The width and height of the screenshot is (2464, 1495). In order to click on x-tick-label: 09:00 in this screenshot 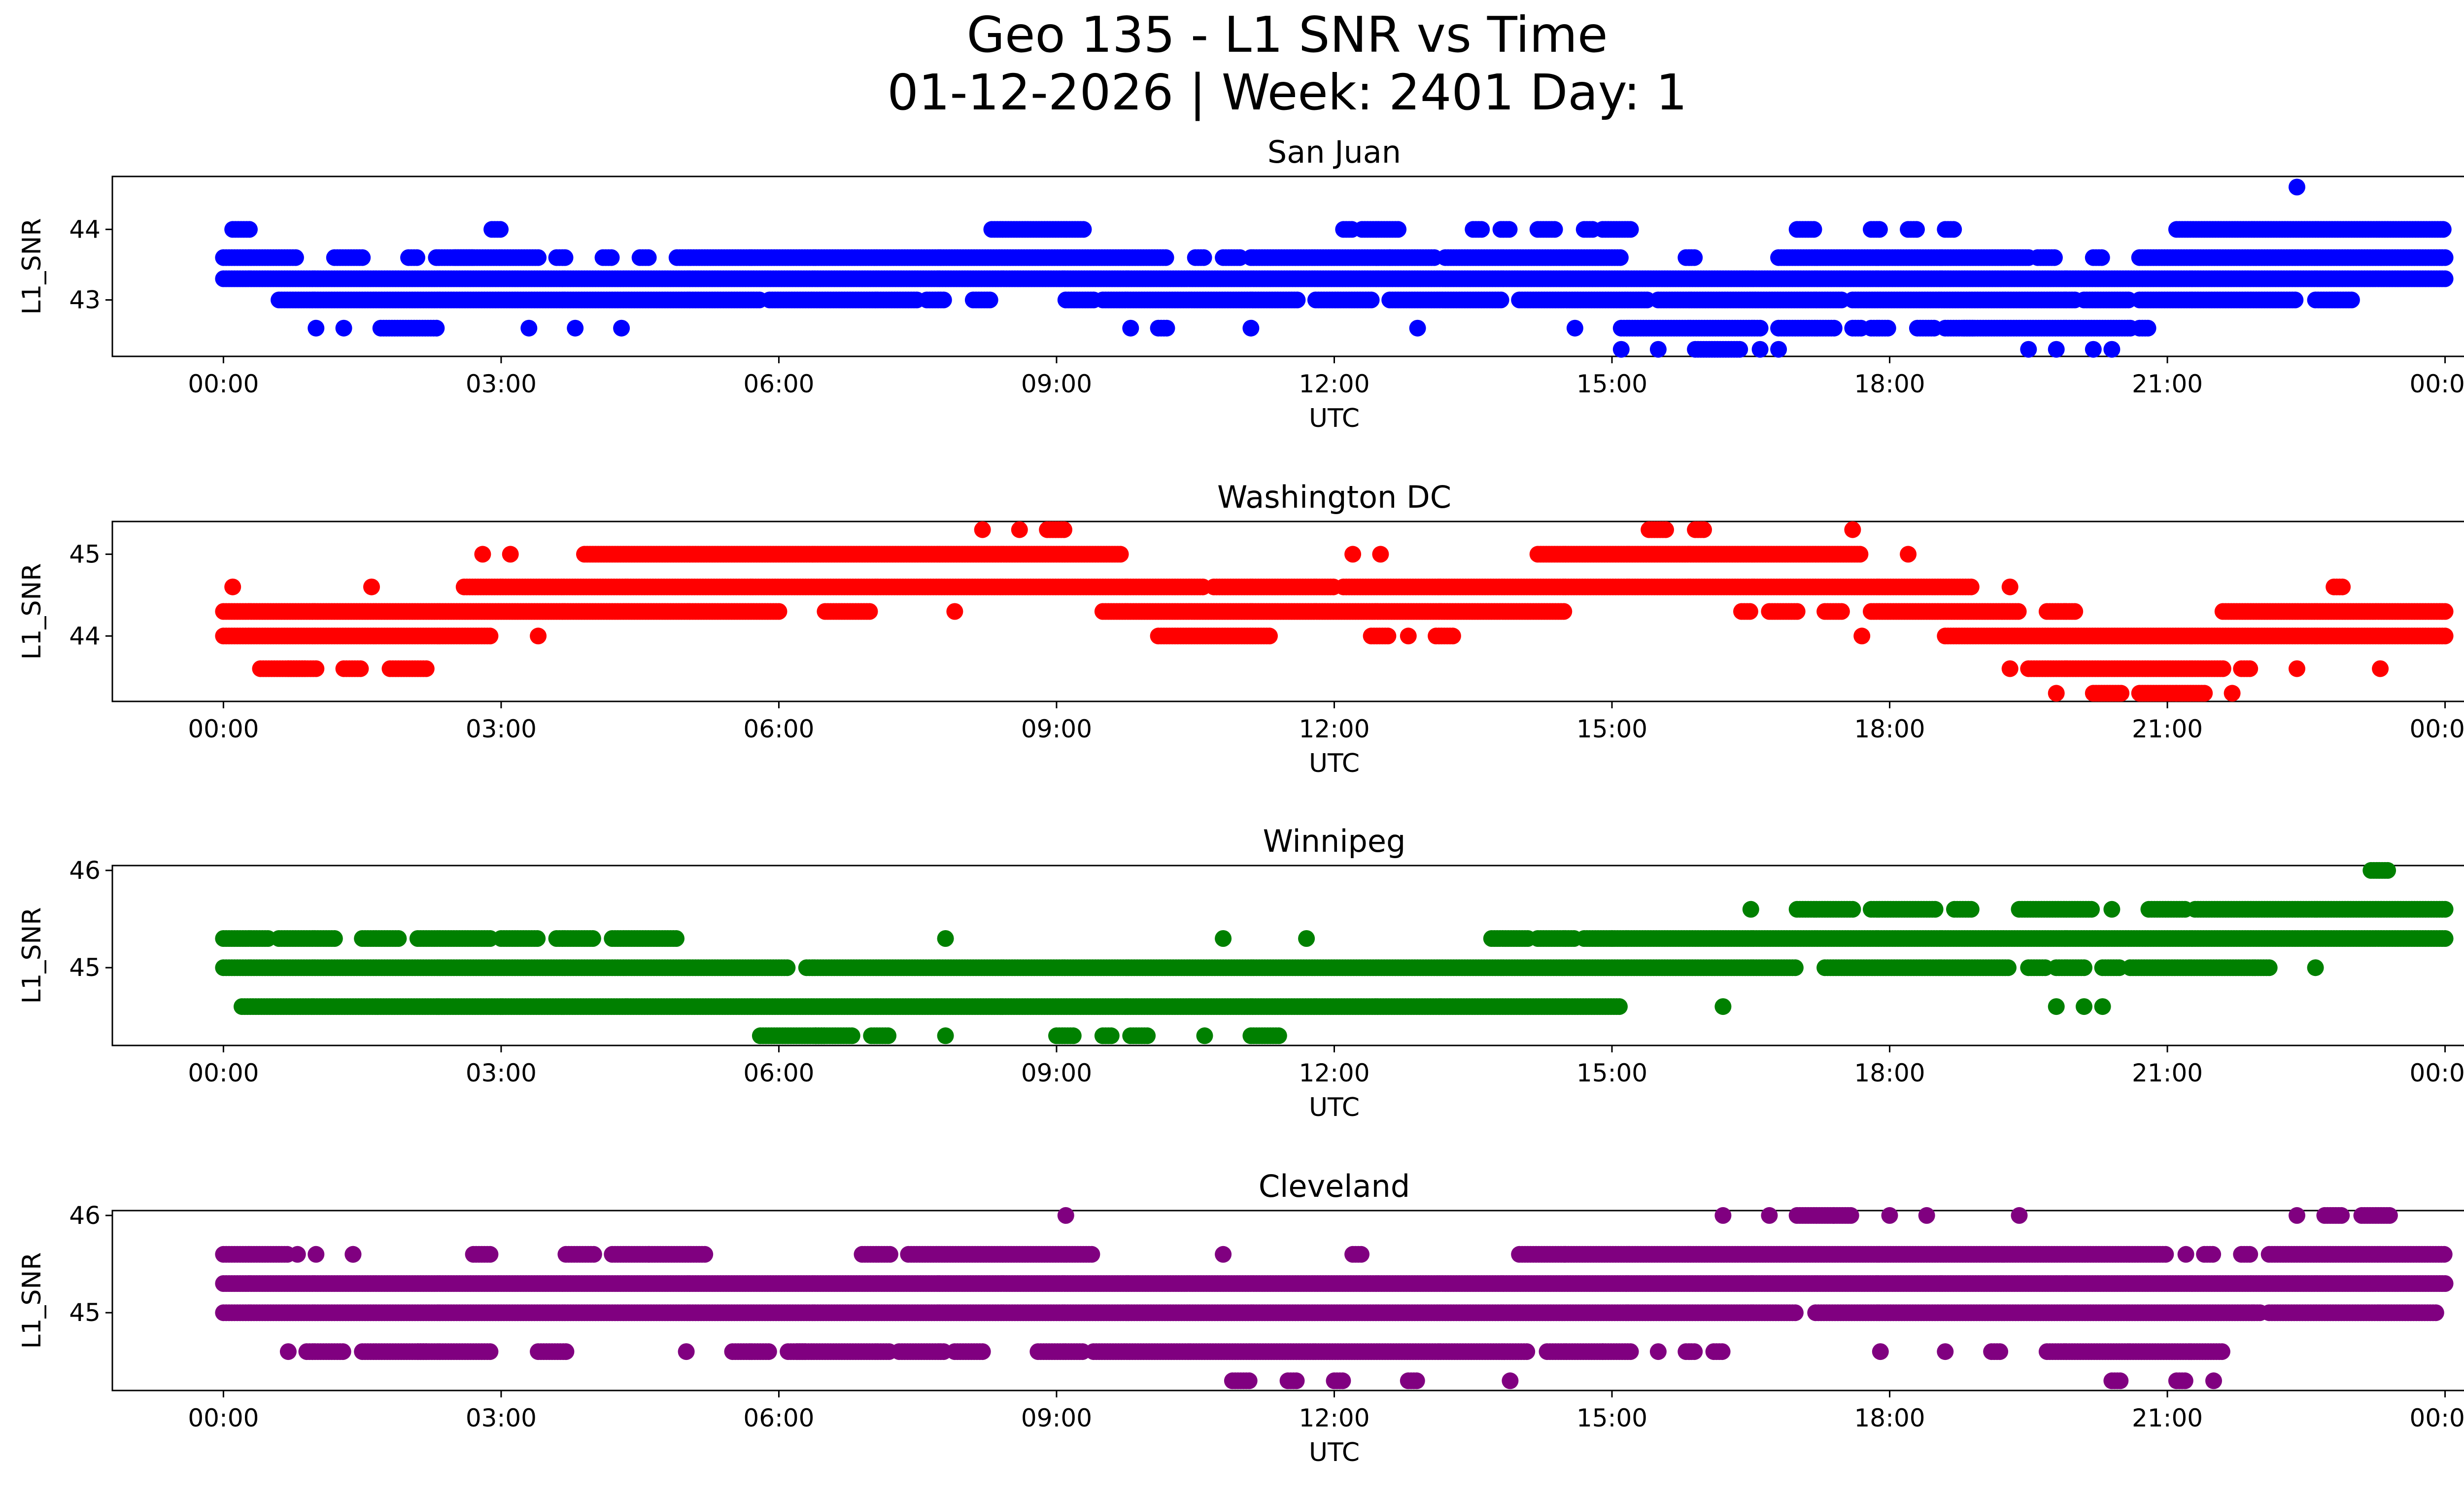, I will do `click(1056, 384)`.